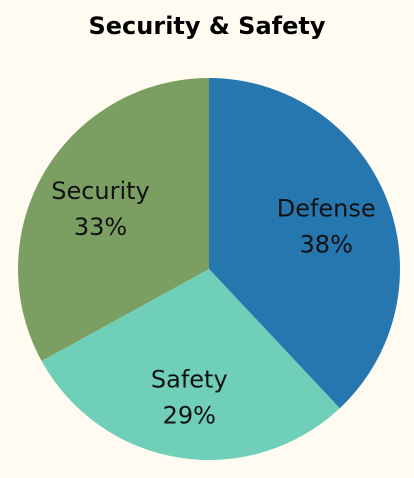  I want to click on slice-label-defense: Defense, so click(326, 209).